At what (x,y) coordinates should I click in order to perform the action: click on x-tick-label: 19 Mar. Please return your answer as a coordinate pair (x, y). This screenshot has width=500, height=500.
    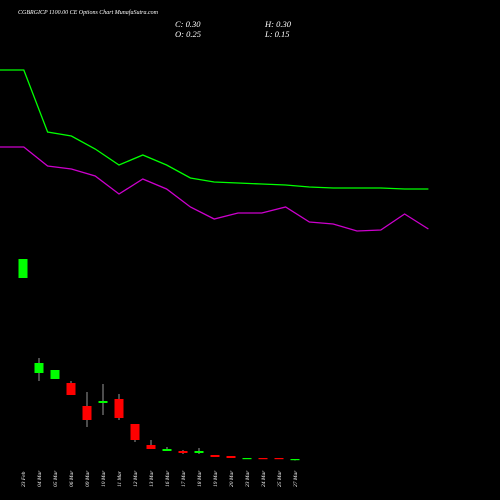
    Looking at the image, I should click on (216, 478).